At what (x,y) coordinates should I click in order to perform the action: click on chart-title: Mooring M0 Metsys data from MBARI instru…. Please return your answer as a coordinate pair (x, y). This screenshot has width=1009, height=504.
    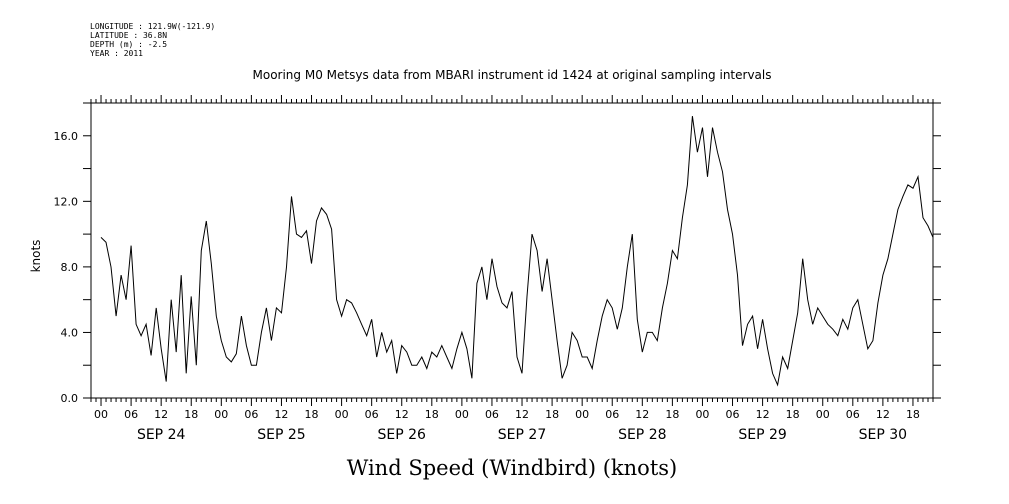
    Looking at the image, I should click on (512, 75).